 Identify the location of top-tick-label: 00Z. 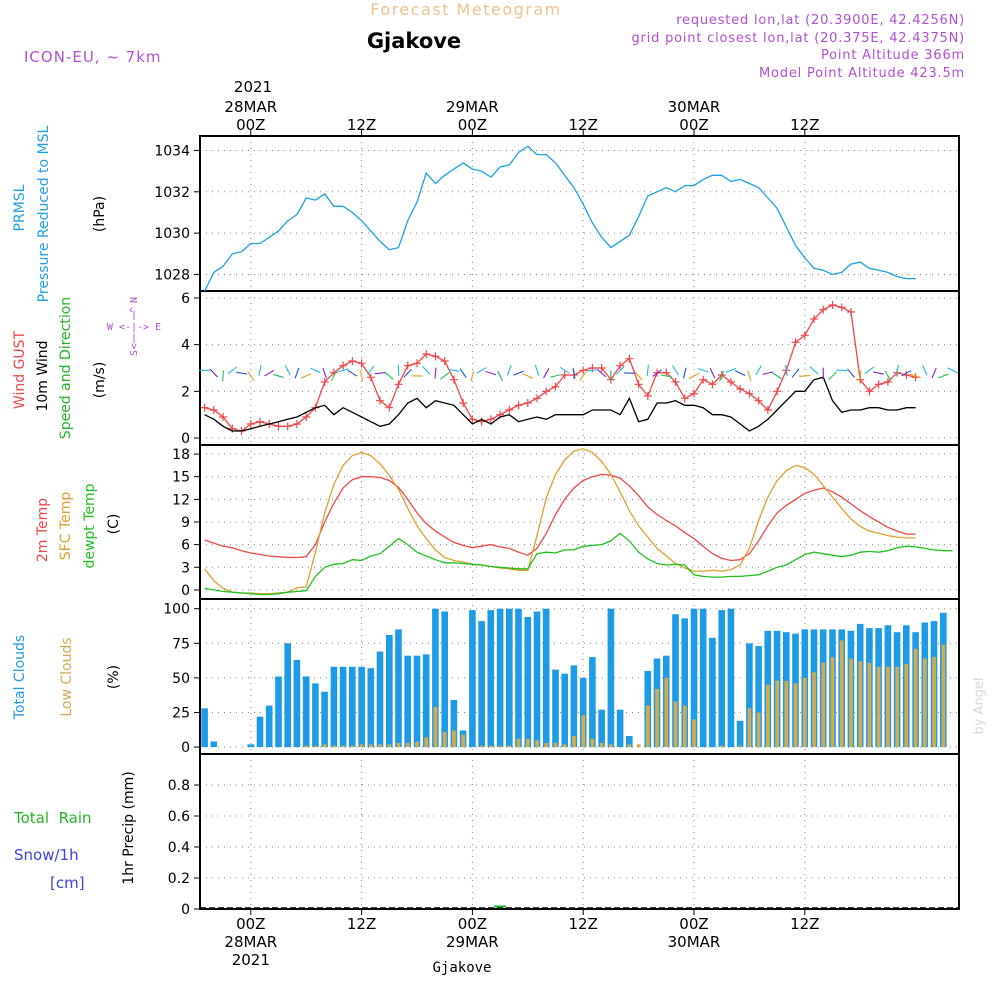
(472, 125).